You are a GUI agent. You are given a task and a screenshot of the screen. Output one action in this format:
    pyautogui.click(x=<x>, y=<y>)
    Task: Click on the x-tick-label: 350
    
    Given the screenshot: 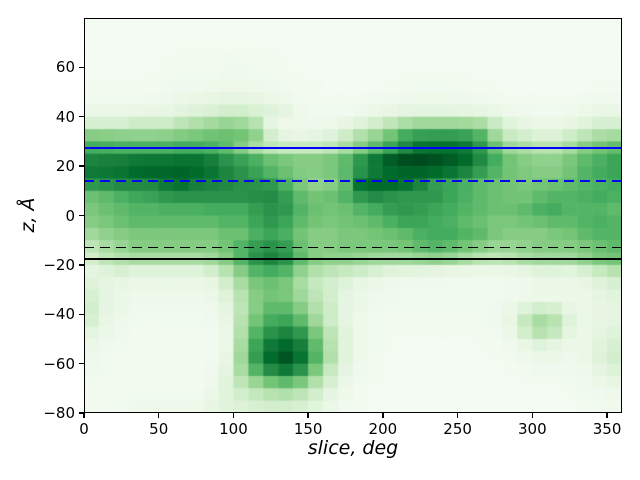 What is the action you would take?
    pyautogui.click(x=607, y=429)
    